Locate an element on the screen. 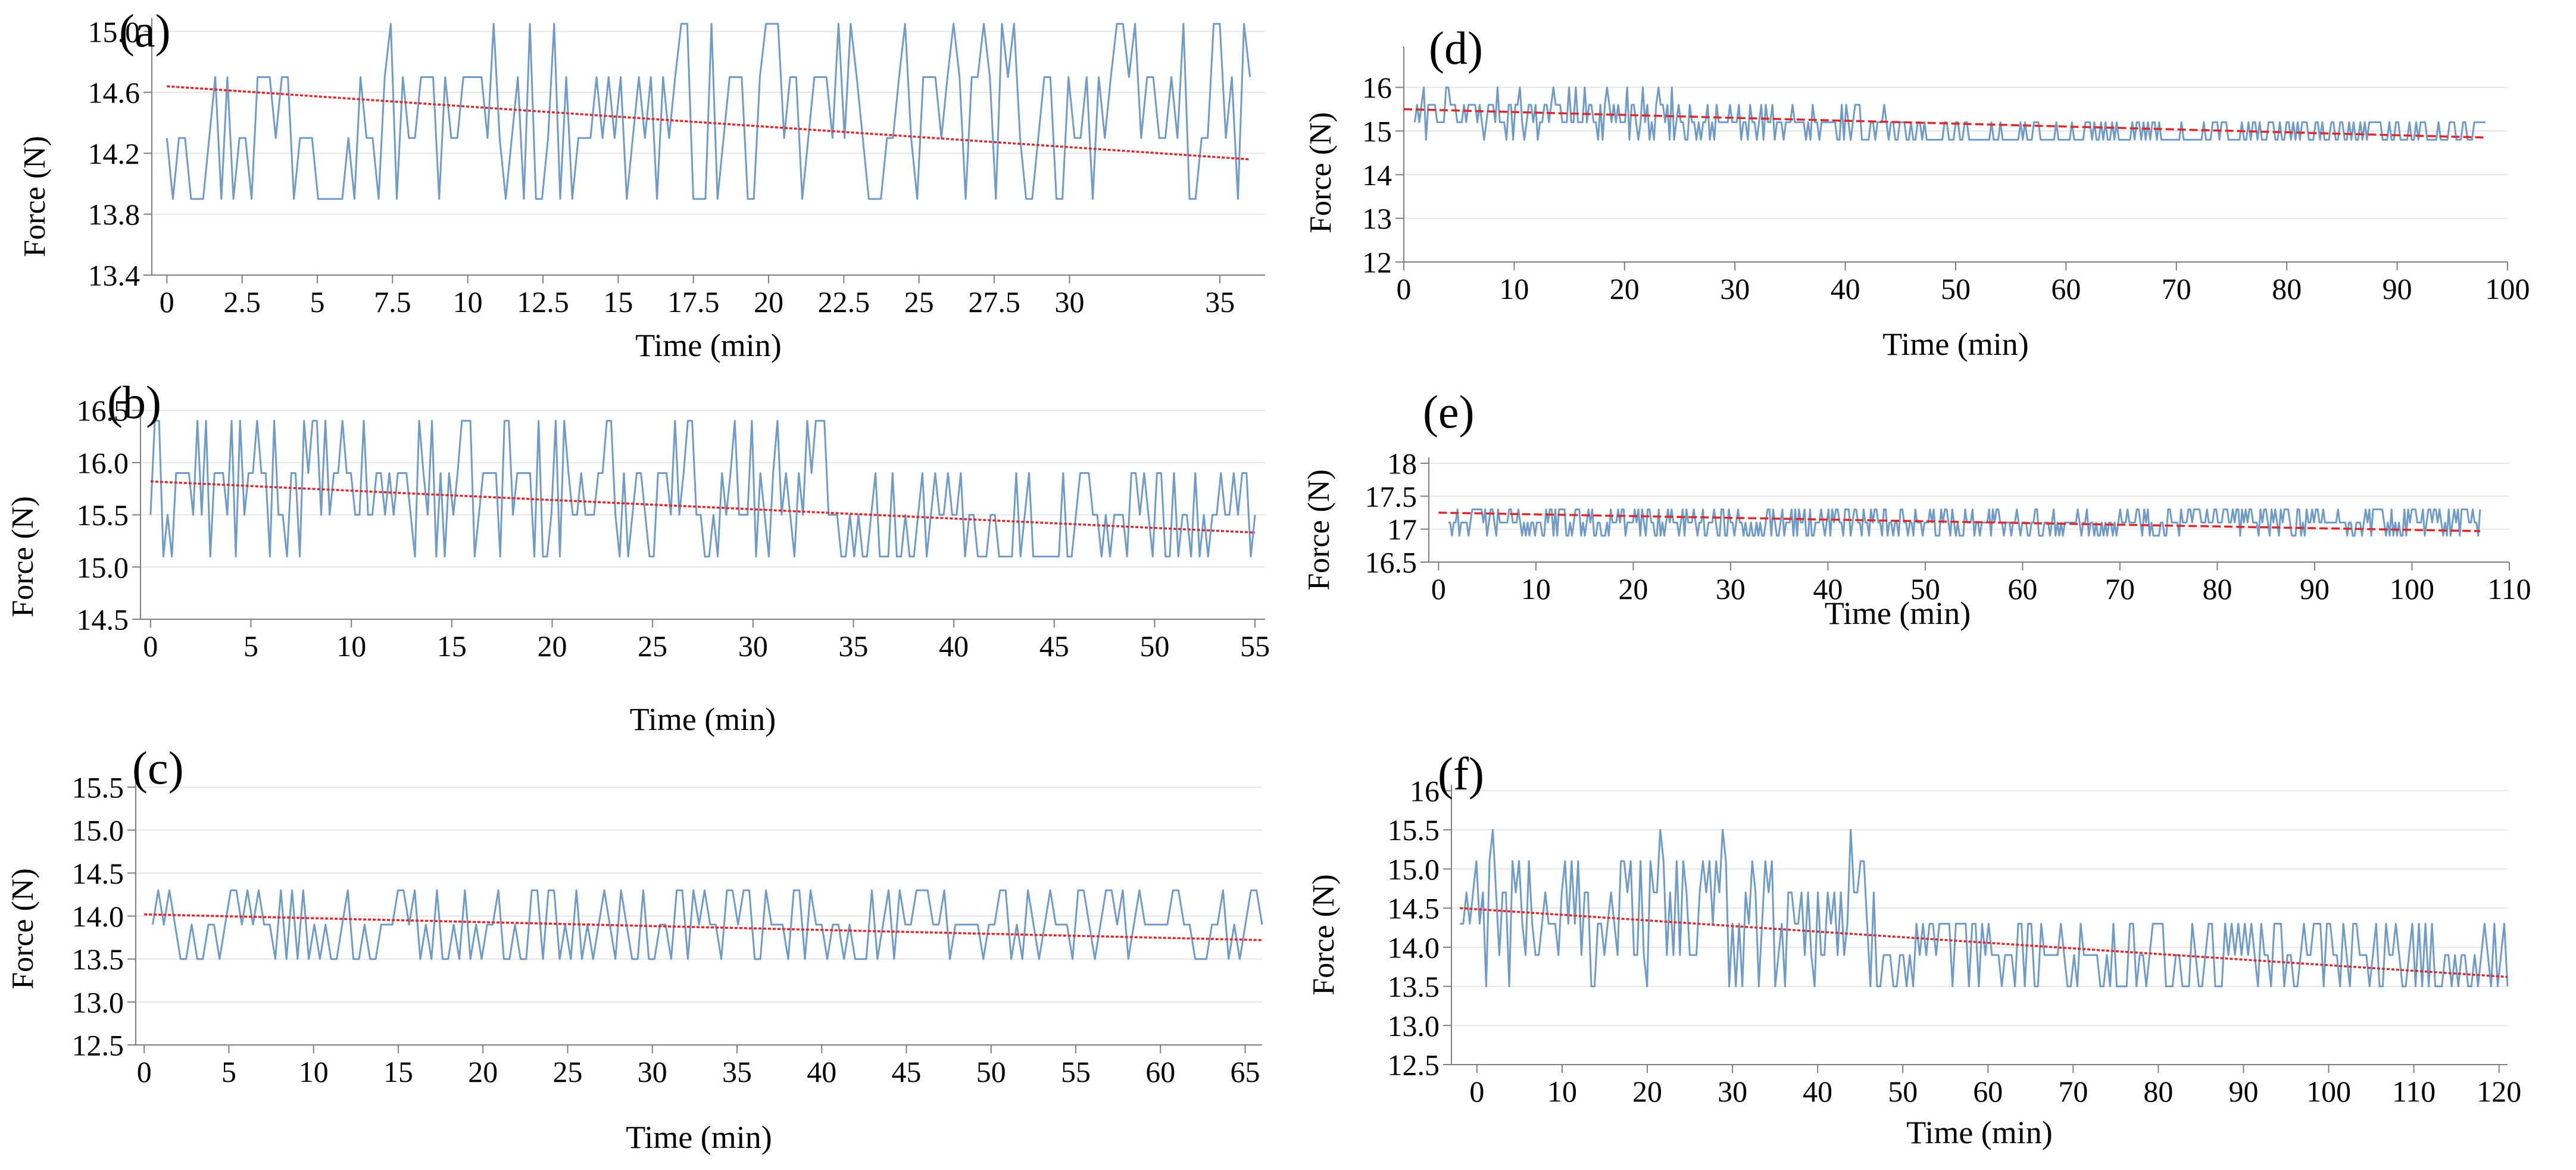 This screenshot has width=2576, height=1170. panel-b-x-tick-label: 10 is located at coordinates (351, 646).